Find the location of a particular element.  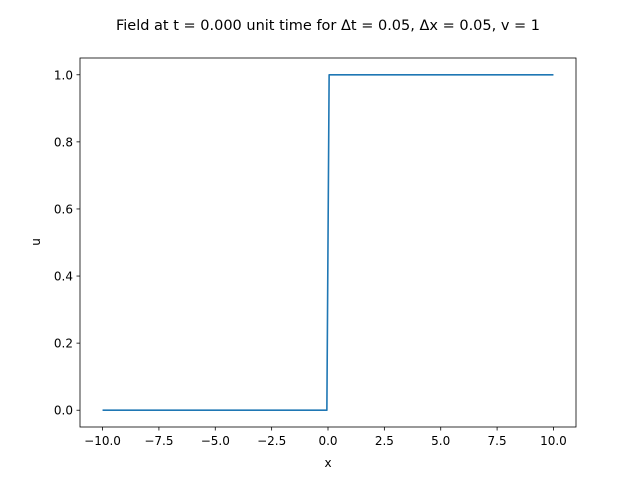

x-tick-label: −5.0 is located at coordinates (215, 441).